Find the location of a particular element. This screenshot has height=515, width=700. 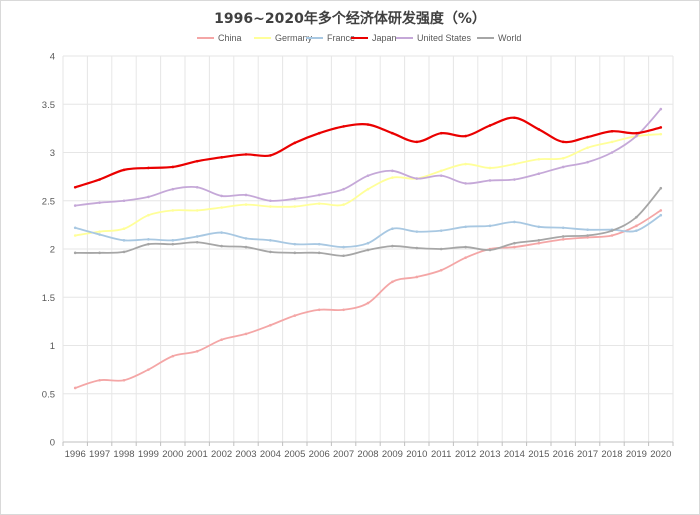

y-tick-label: 1 is located at coordinates (52, 346).